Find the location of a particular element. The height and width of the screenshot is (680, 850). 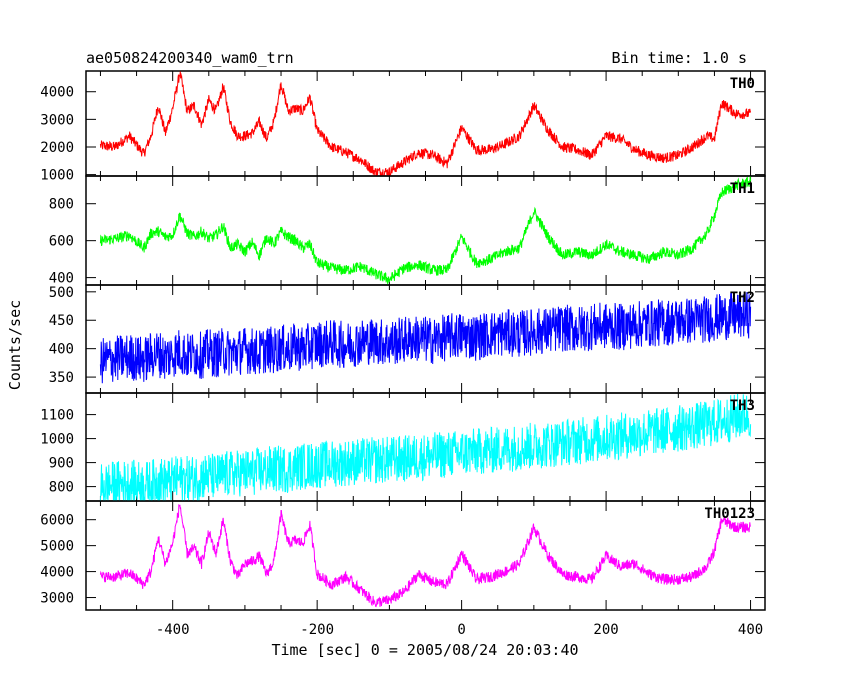

y-tick-label-th2: 350 is located at coordinates (61, 378).